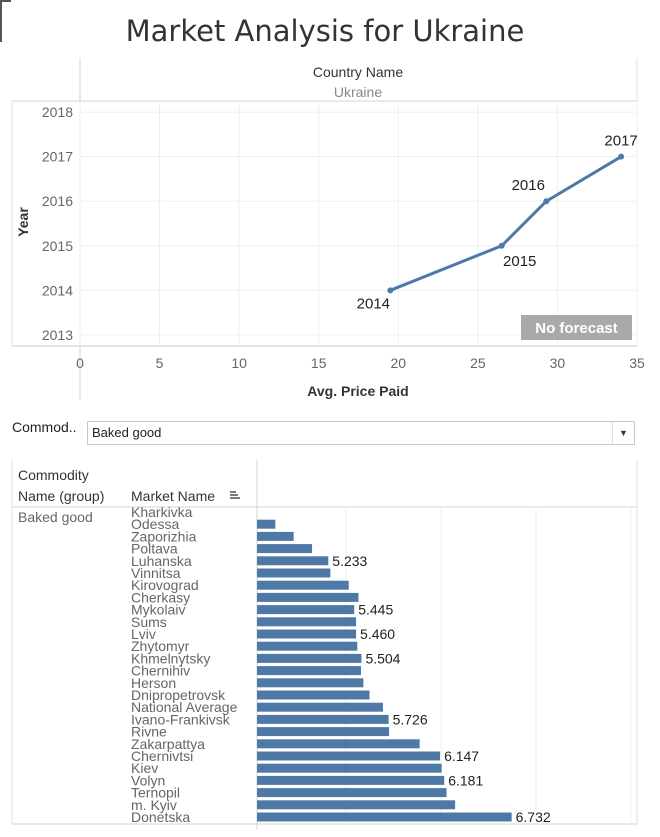 This screenshot has width=660, height=837. Describe the element at coordinates (325, 31) in the screenshot. I see `page-title: Market Analysis for Ukraine` at that location.